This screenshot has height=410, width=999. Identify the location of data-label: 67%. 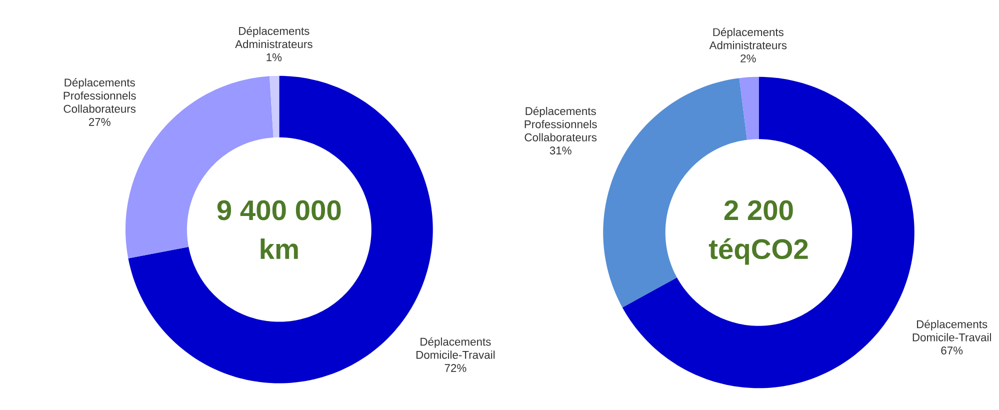
(952, 350).